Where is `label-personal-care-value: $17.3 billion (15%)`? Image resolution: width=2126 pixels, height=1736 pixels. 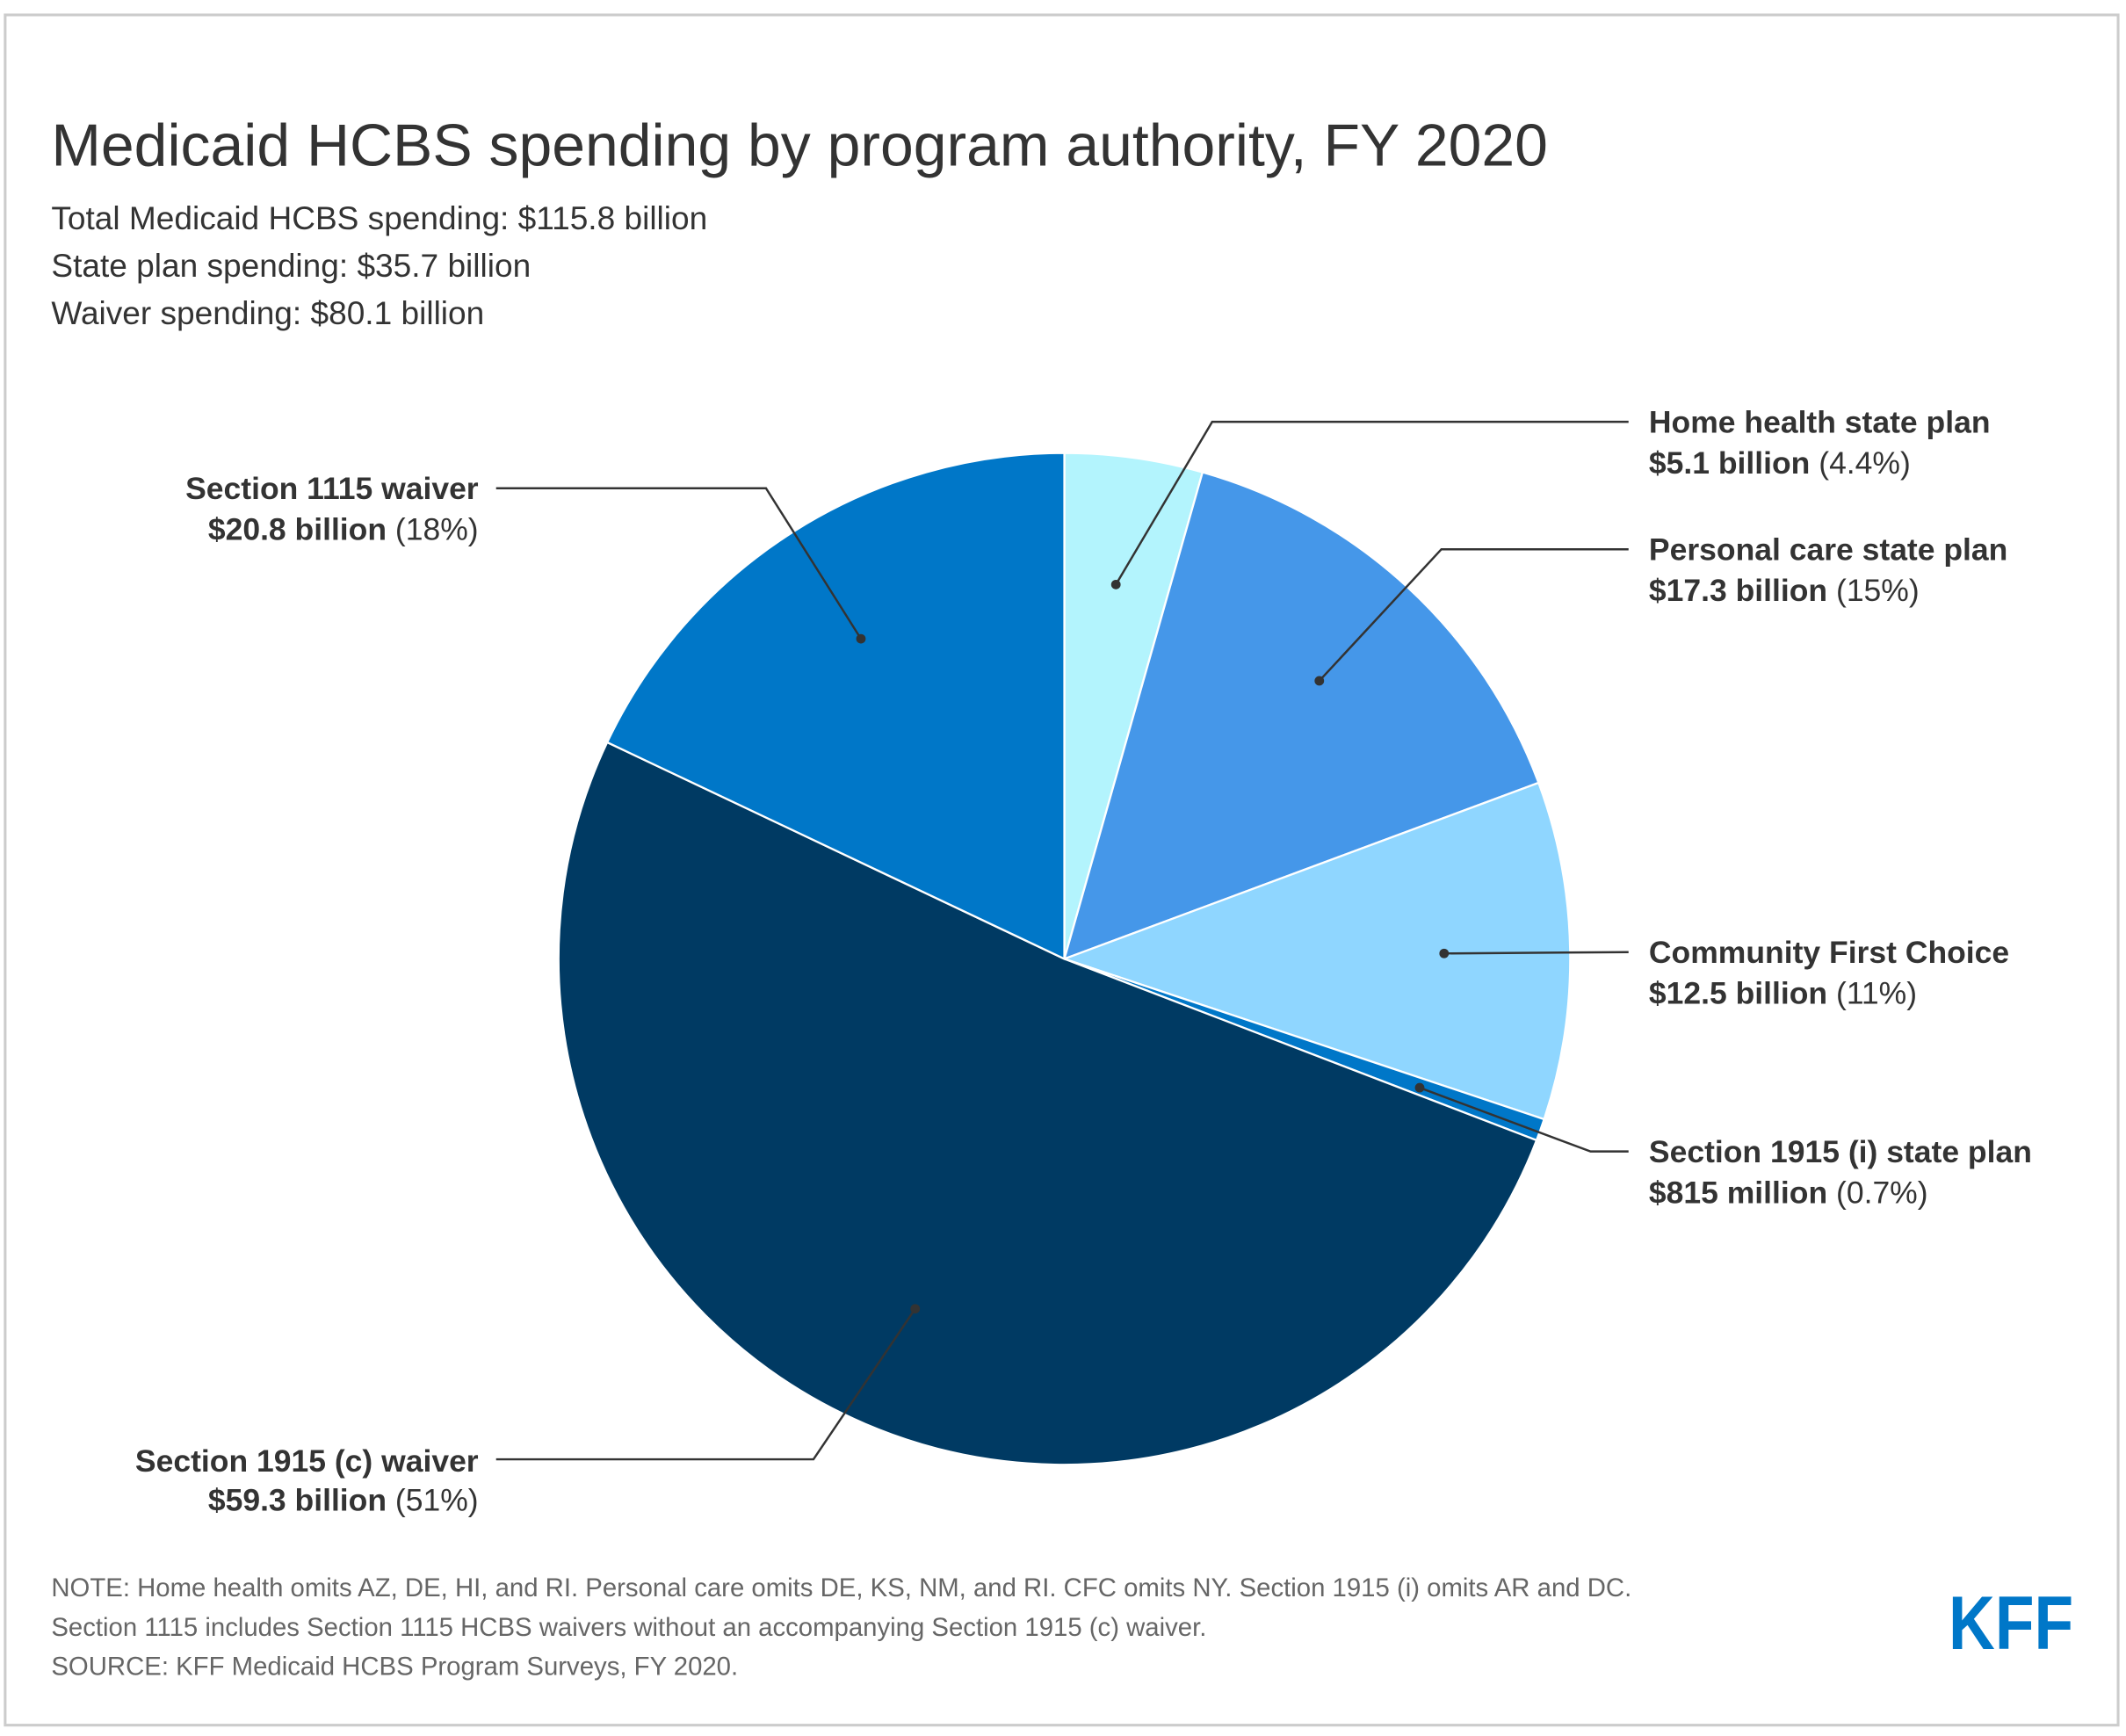
label-personal-care-value: $17.3 billion (15%) is located at coordinates (1784, 590).